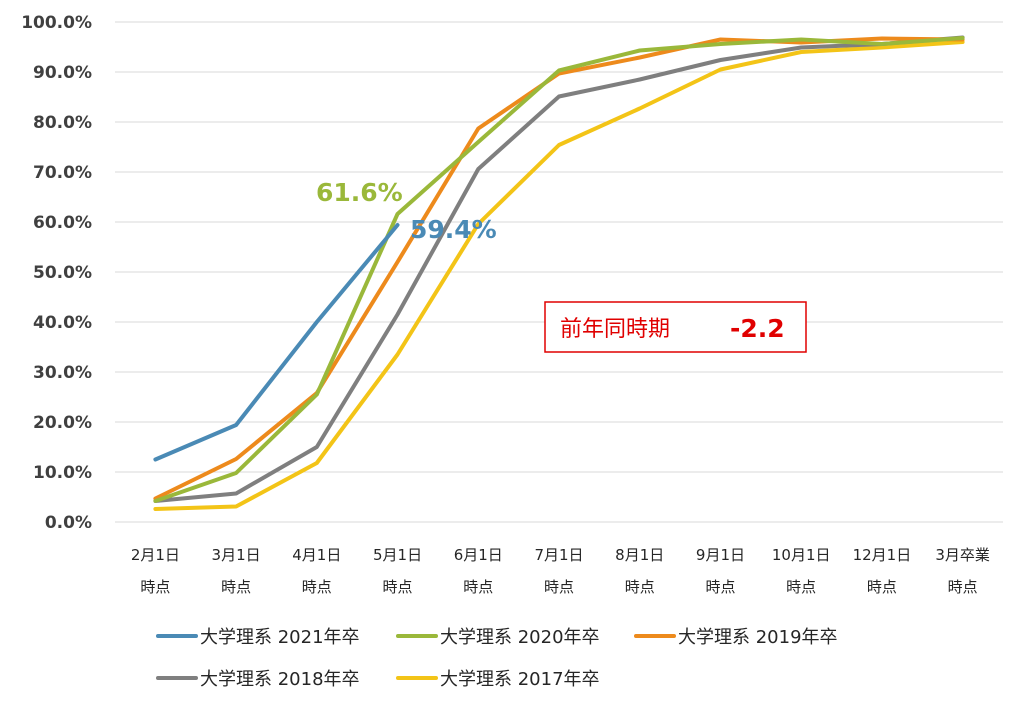 Image resolution: width=1024 pixels, height=709 pixels. What do you see at coordinates (68, 523) in the screenshot?
I see `y-tick-label: 0.0%` at bounding box center [68, 523].